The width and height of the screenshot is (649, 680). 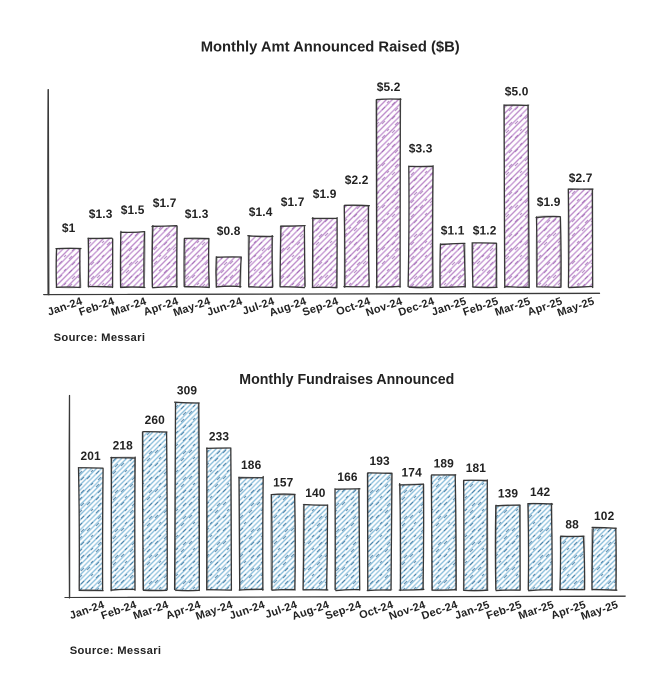 I want to click on svg-text: 193, so click(x=379, y=461).